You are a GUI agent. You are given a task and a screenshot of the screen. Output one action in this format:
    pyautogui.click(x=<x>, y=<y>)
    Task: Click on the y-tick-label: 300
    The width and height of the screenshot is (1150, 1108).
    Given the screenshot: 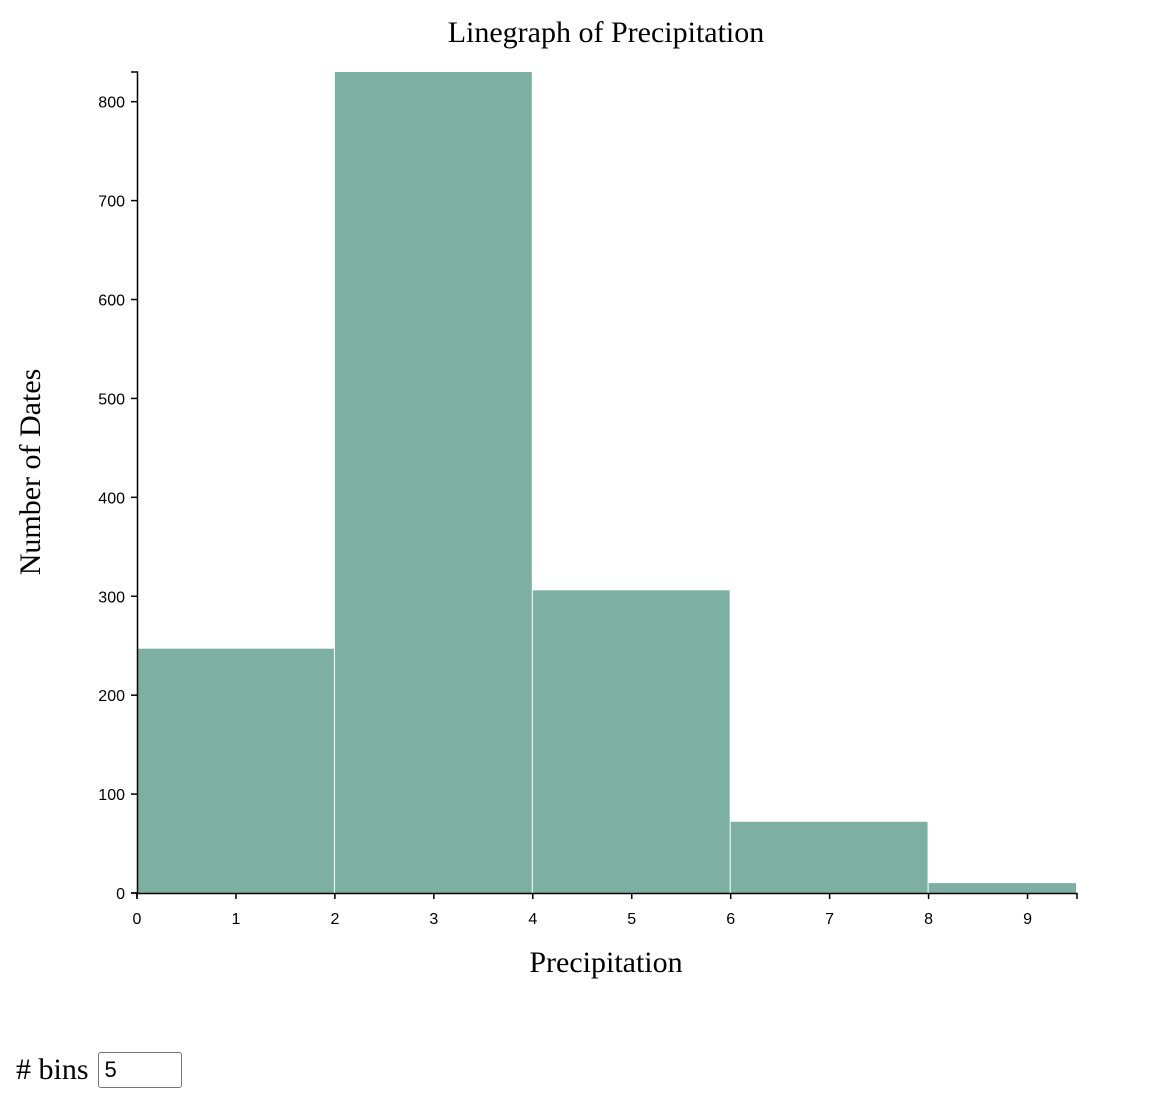 What is the action you would take?
    pyautogui.click(x=111, y=597)
    